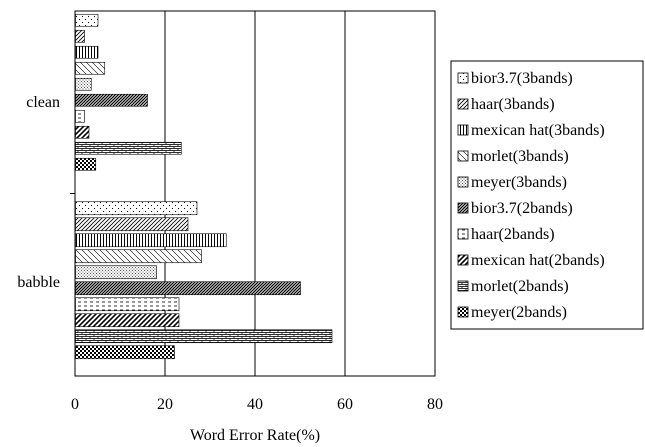 This screenshot has height=447, width=645. Describe the element at coordinates (522, 78) in the screenshot. I see `legend-label: bior3.7(3bands)` at that location.